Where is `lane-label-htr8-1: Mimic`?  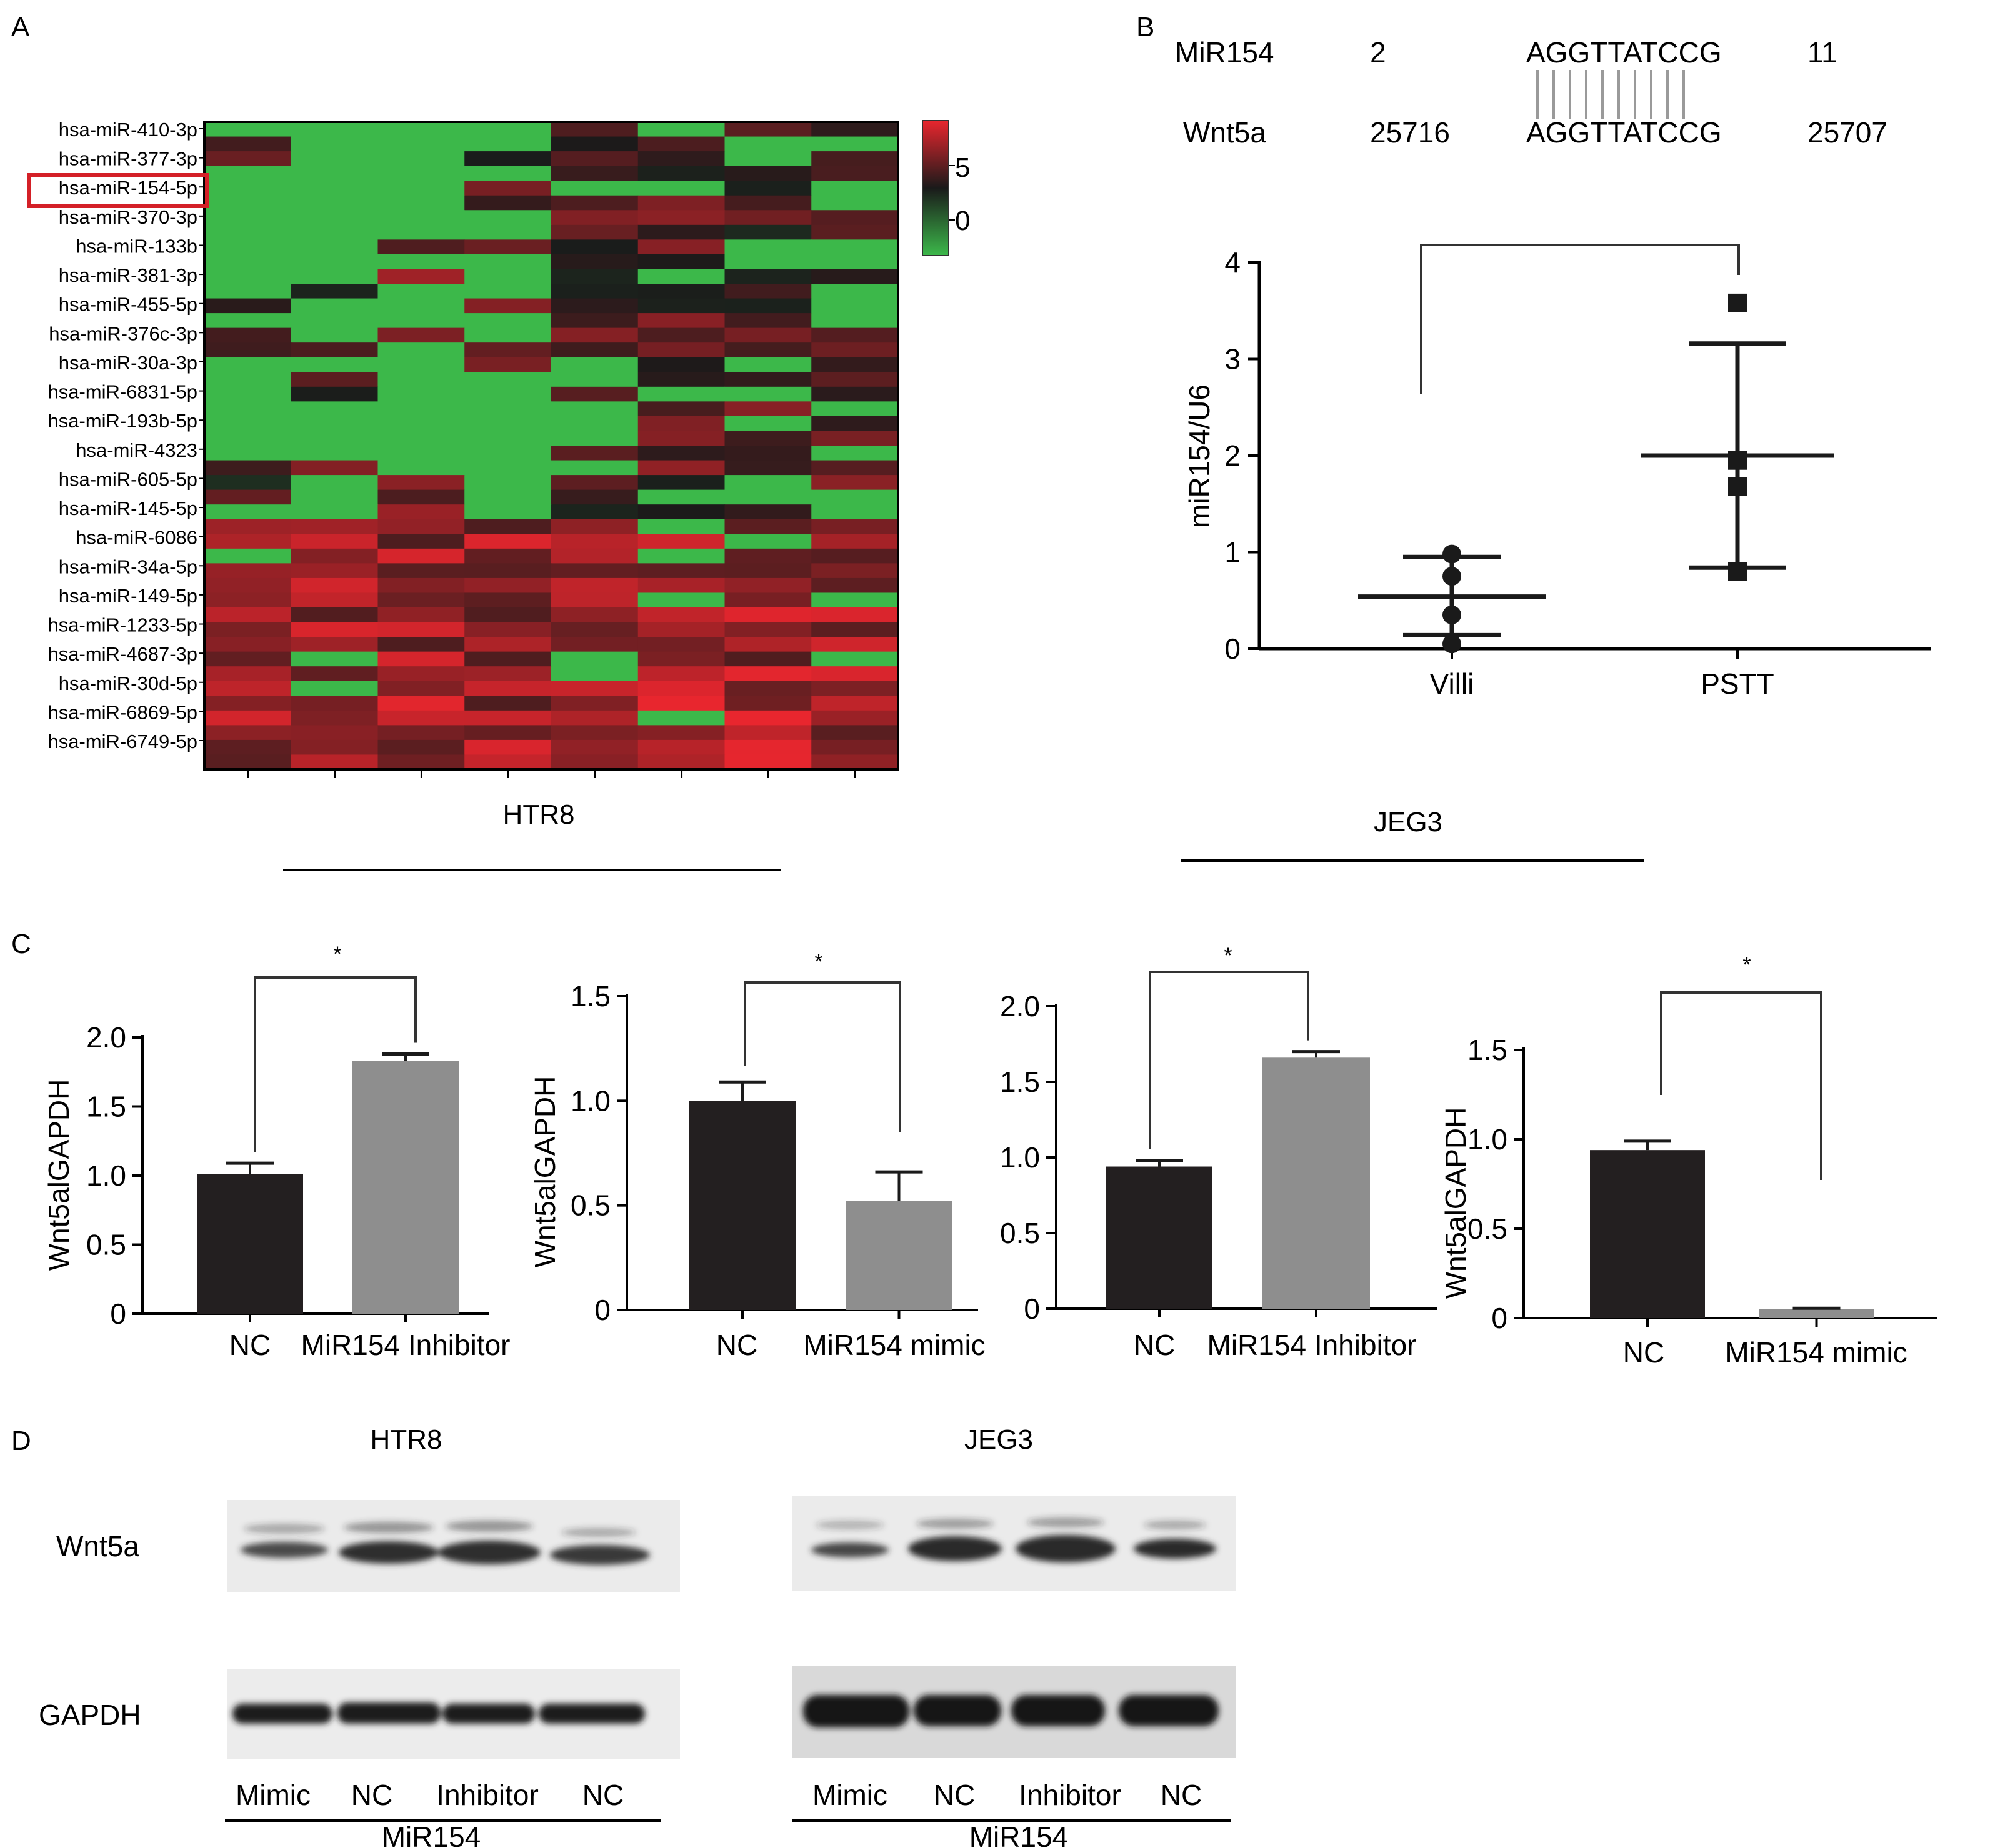 lane-label-htr8-1: Mimic is located at coordinates (273, 1795).